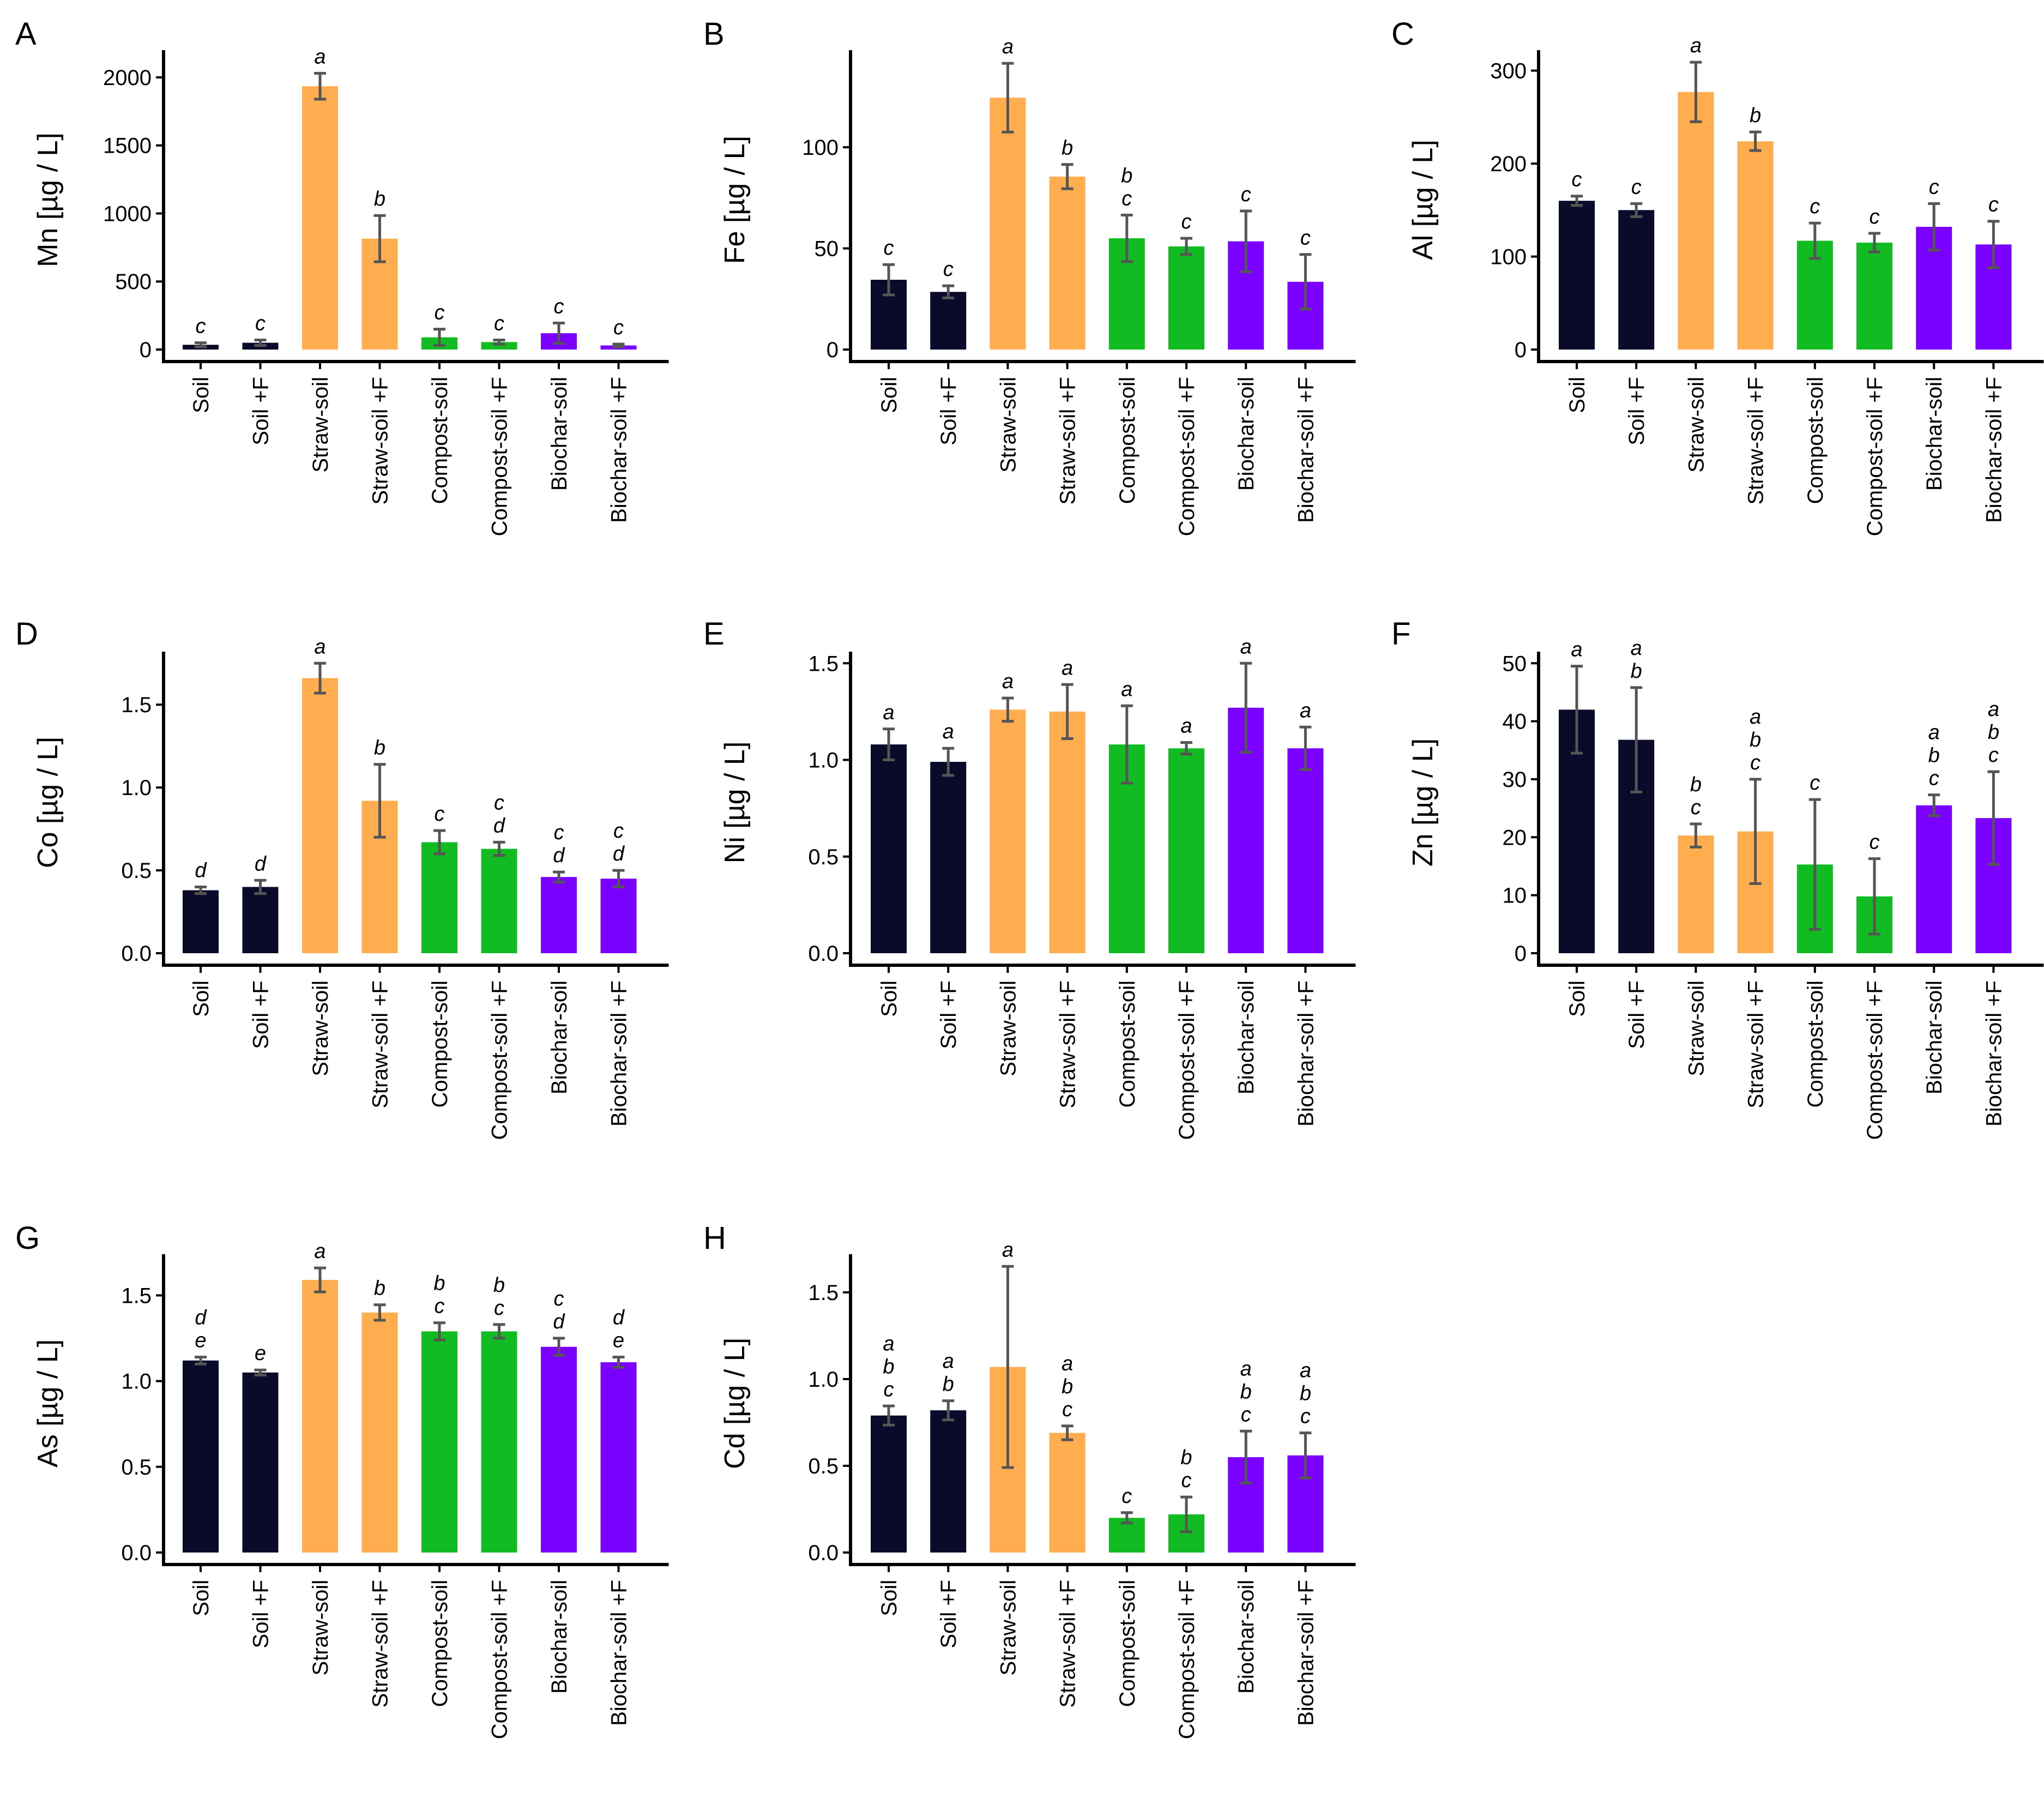  I want to click on x-tick-label: Compost-soil +F, so click(1187, 1659).